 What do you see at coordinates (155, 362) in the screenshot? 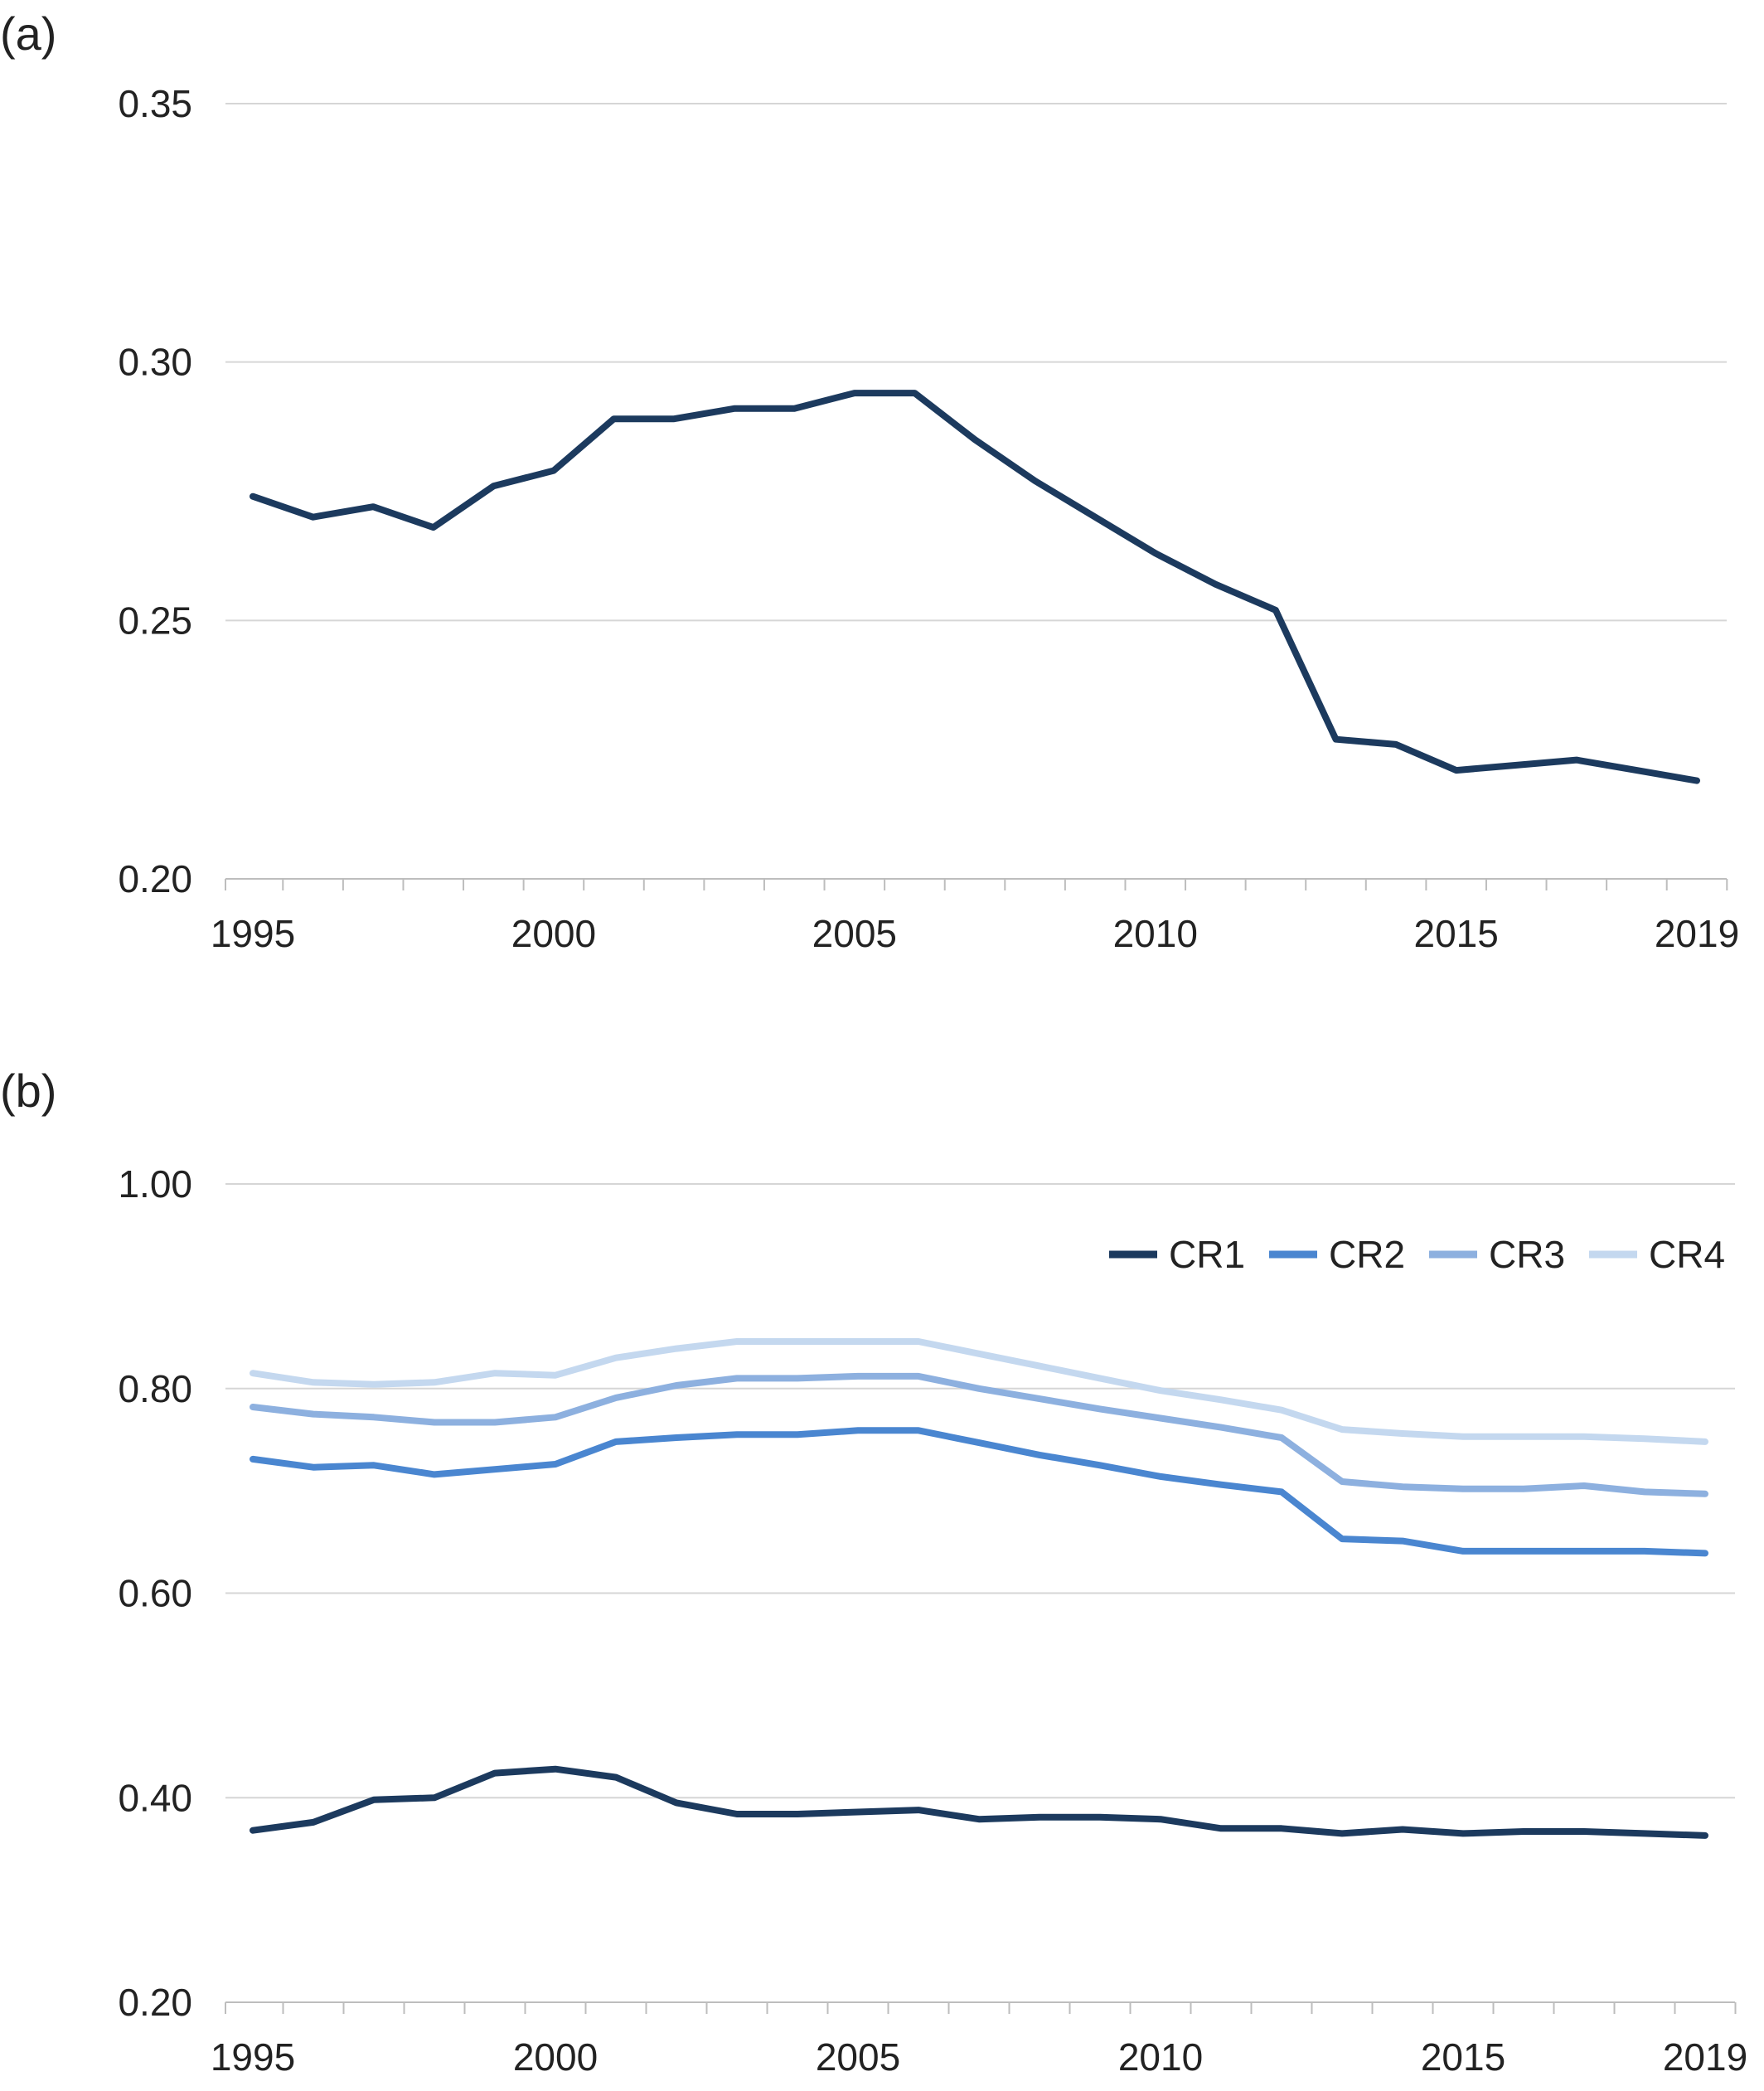
I see `y-tick-label: 0.30` at bounding box center [155, 362].